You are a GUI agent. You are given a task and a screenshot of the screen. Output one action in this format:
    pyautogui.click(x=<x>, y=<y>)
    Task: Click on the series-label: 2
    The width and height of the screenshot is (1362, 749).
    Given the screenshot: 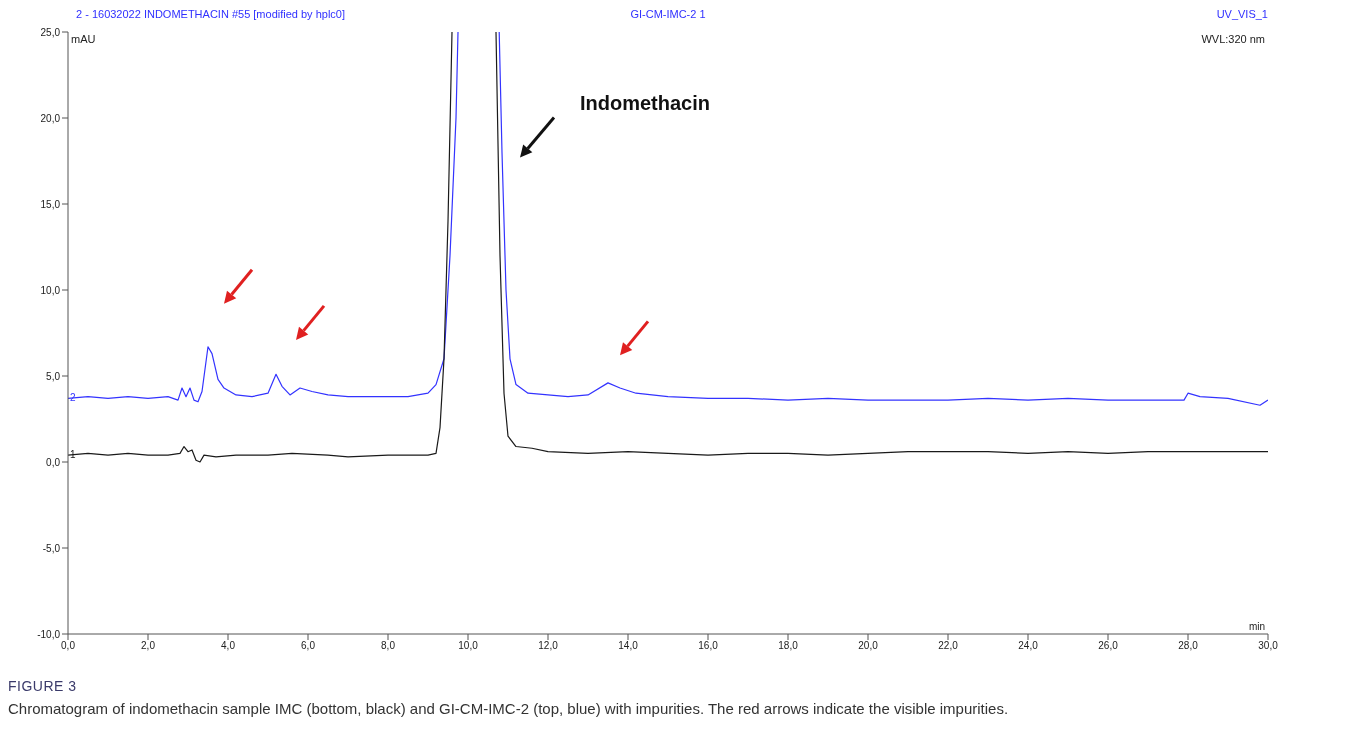 What is the action you would take?
    pyautogui.click(x=73, y=398)
    